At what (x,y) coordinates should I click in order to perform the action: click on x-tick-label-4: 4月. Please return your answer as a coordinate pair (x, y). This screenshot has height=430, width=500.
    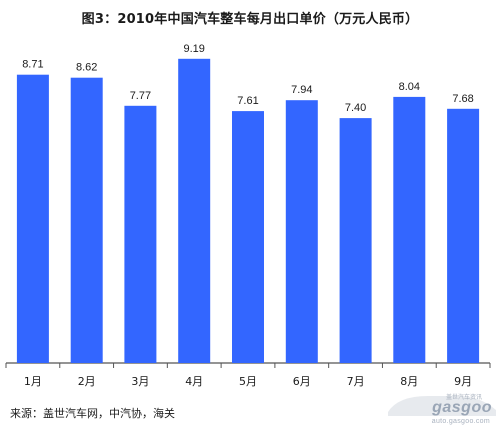
    Looking at the image, I should click on (194, 381).